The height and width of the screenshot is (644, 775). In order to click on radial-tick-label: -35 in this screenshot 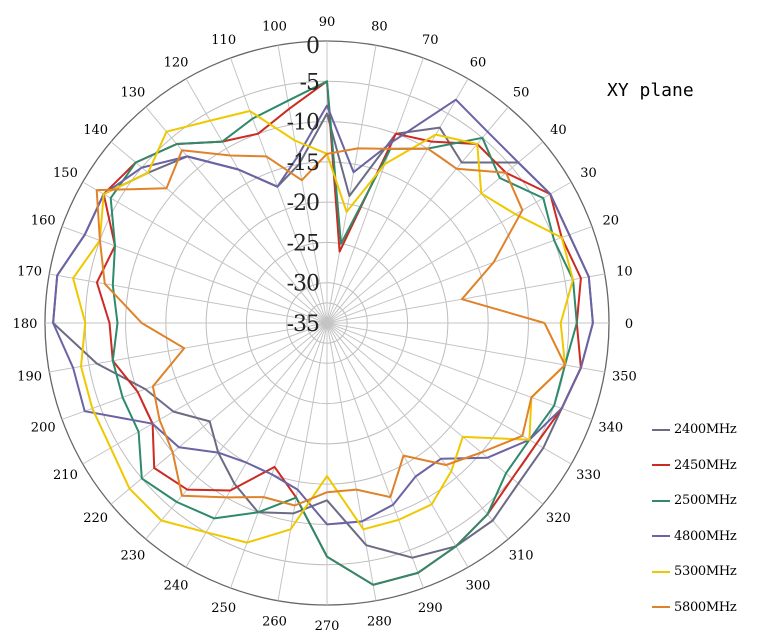, I will do `click(303, 324)`.